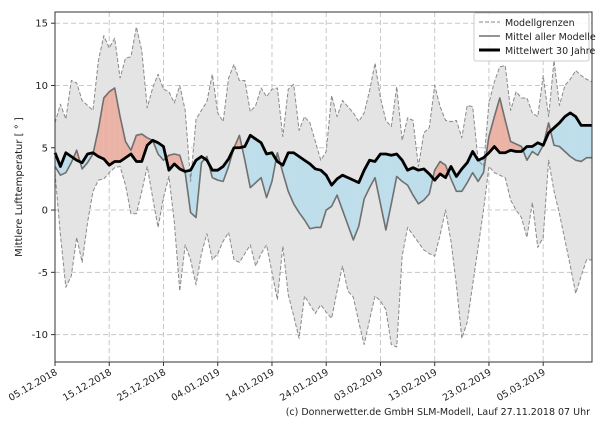  I want to click on x-tick-label: 03.02.2019, so click(358, 385).